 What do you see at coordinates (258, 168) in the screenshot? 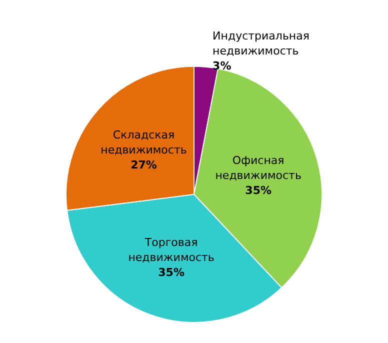
I see `slice-label: Офисная недвижимость` at bounding box center [258, 168].